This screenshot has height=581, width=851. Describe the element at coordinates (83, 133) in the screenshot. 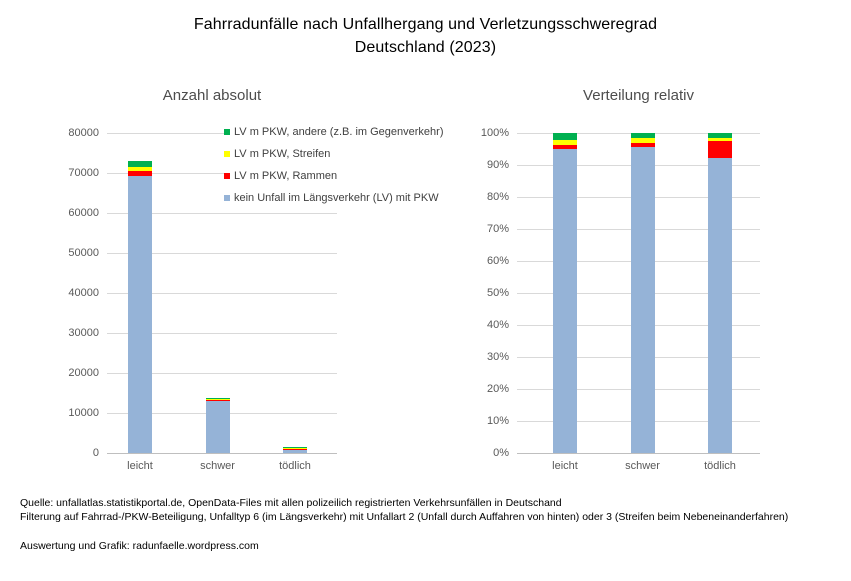

I see `y-axis-tick-label: 80000` at that location.